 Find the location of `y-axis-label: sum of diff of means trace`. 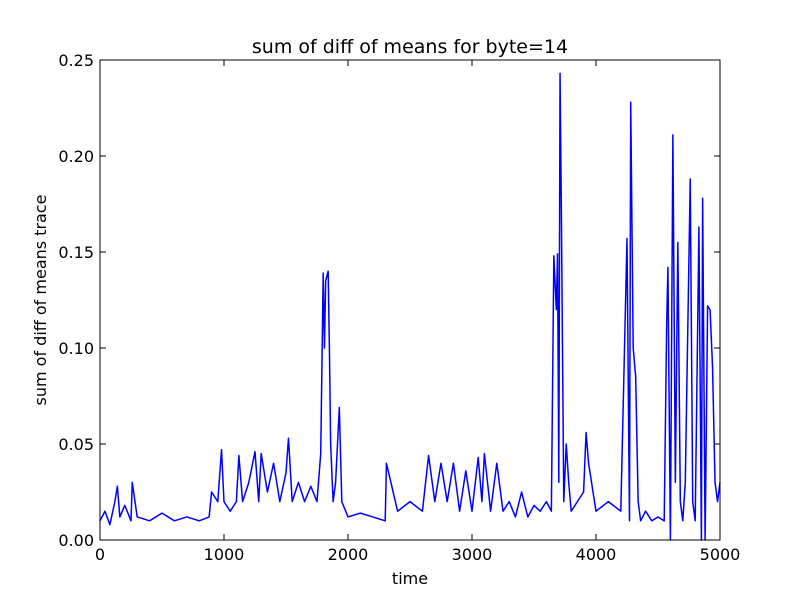

y-axis-label: sum of diff of means trace is located at coordinates (40, 300).